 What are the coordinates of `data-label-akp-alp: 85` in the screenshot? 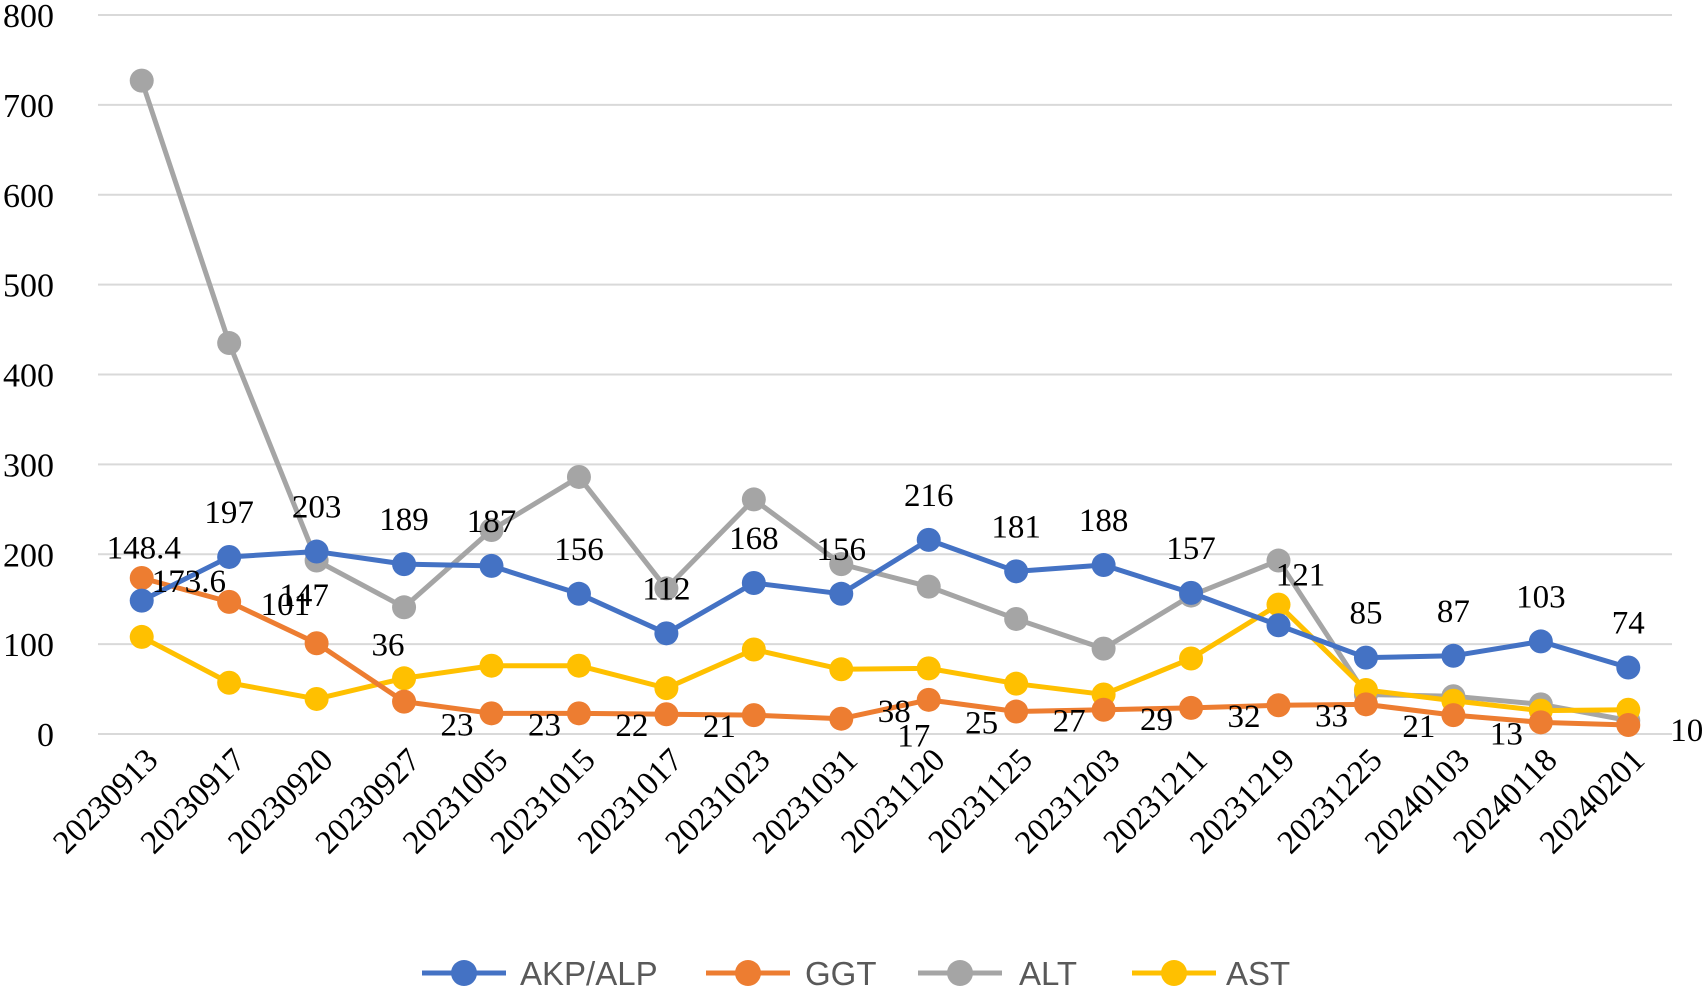 It's located at (1365, 614).